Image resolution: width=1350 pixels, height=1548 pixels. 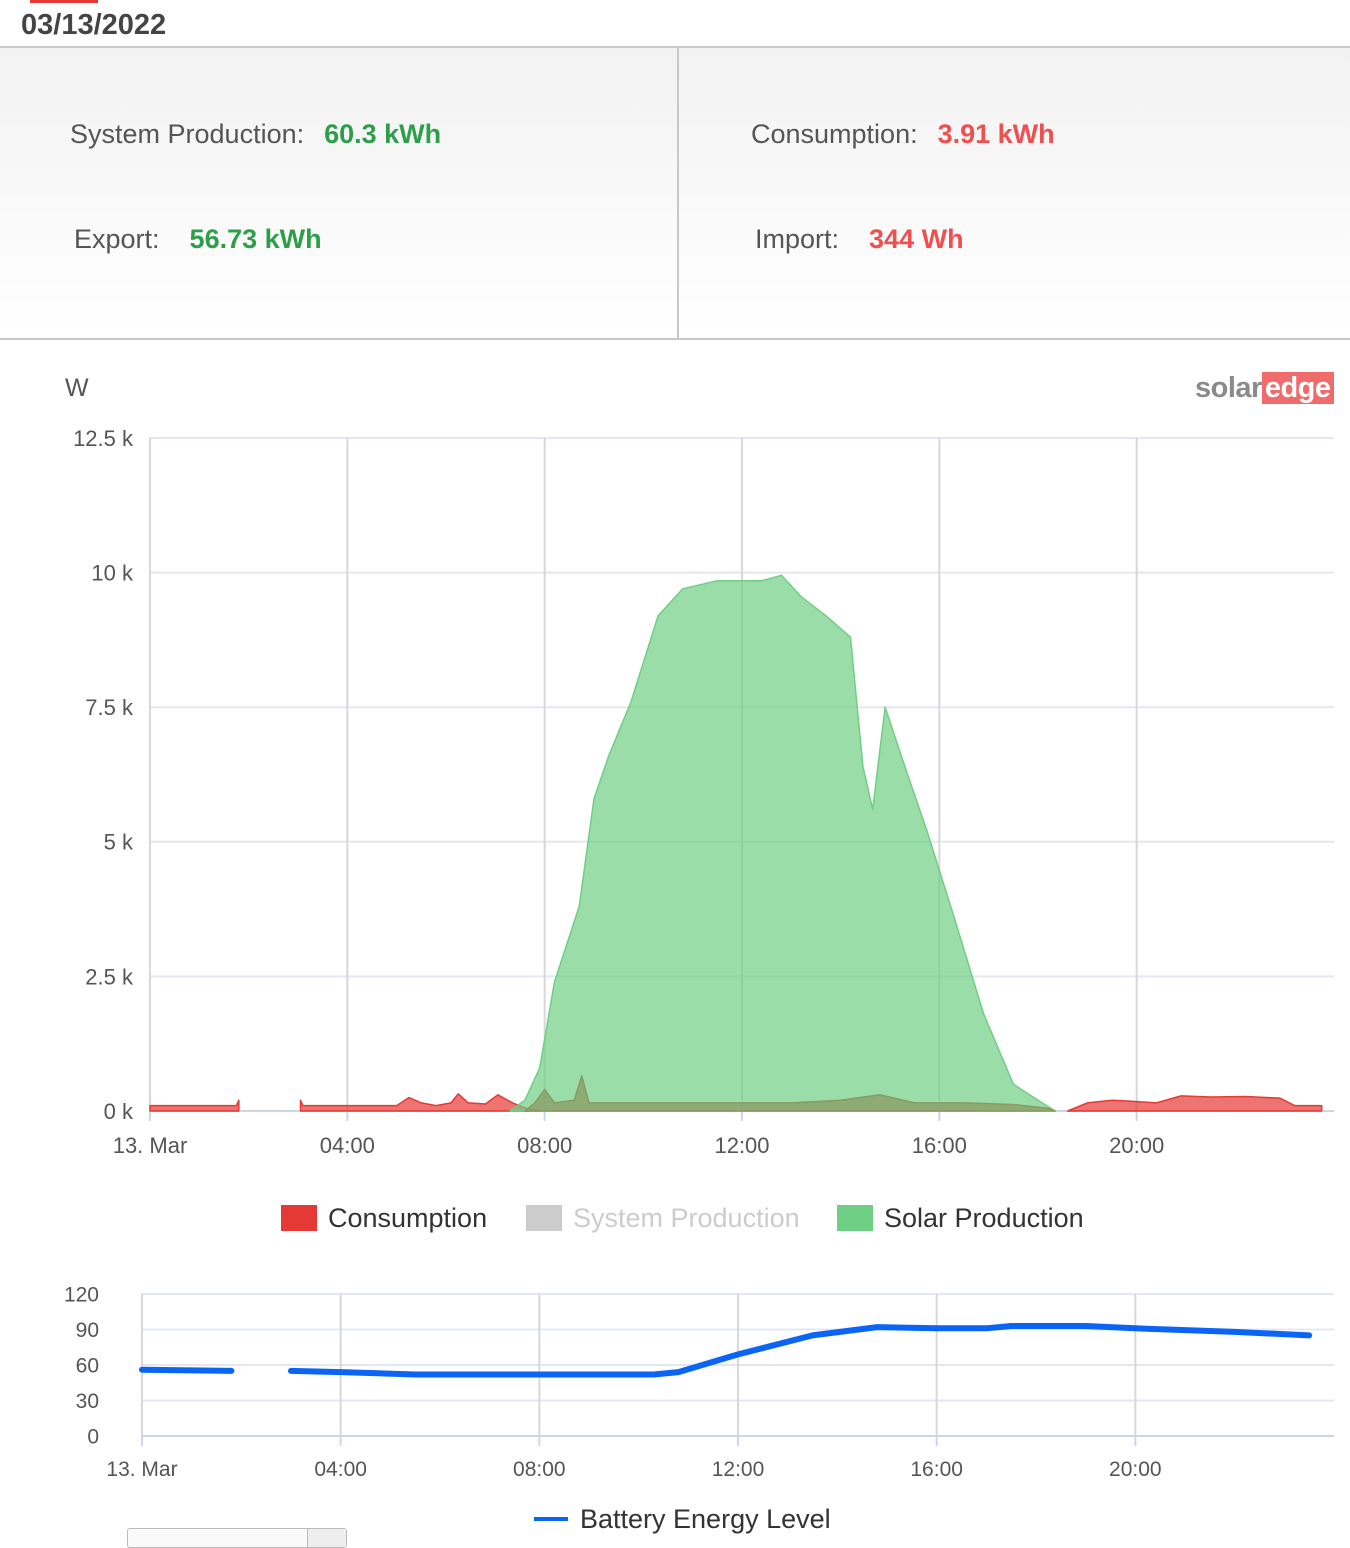 What do you see at coordinates (790, 1093) in the screenshot?
I see `area-overlap` at bounding box center [790, 1093].